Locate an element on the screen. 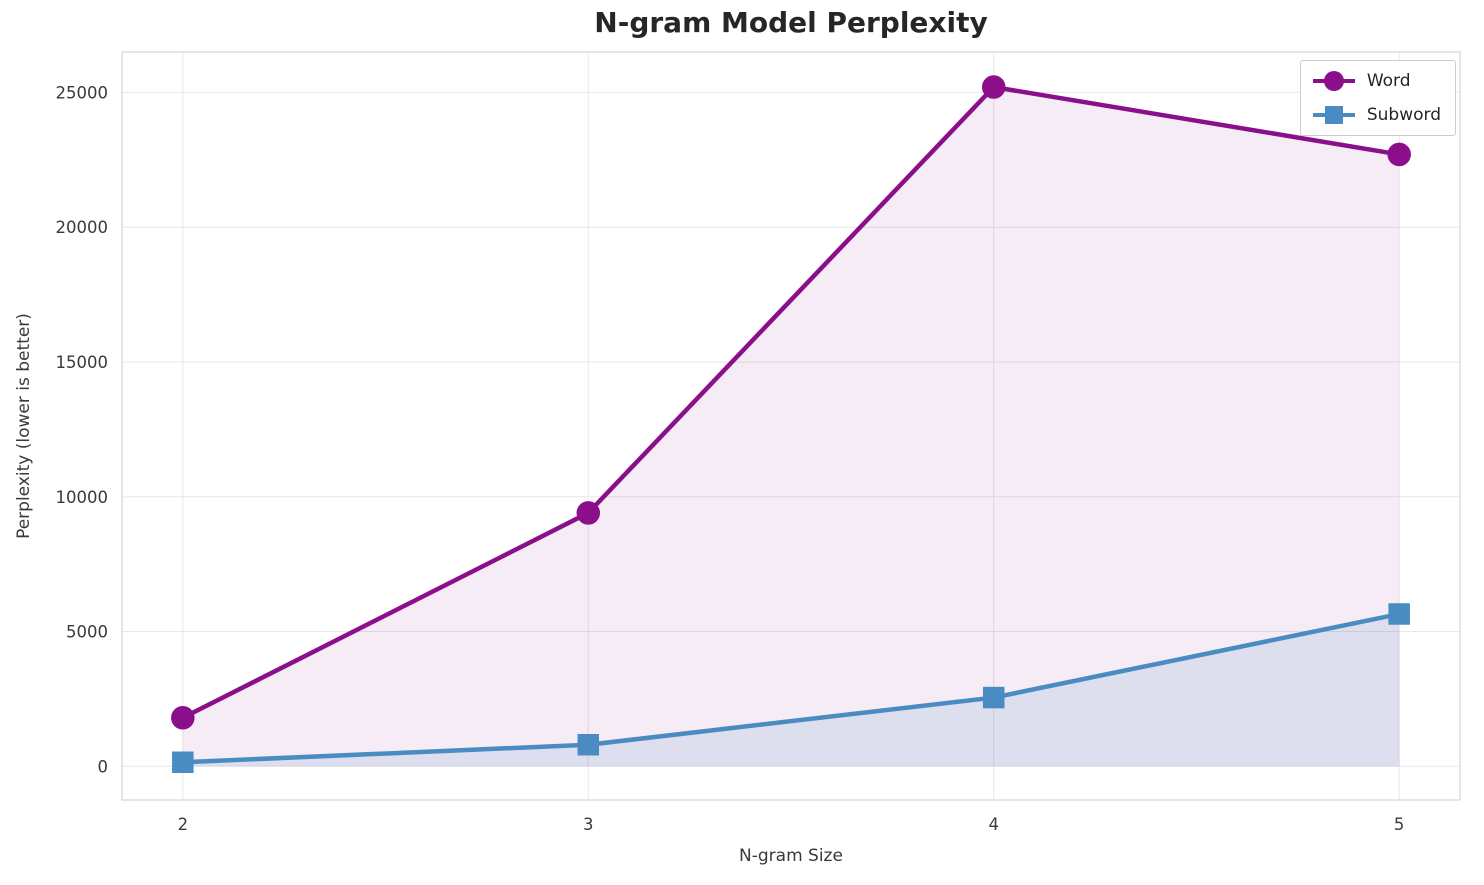 The image size is (1484, 885). chart-title: N-gram Model Perplexity is located at coordinates (791, 22).